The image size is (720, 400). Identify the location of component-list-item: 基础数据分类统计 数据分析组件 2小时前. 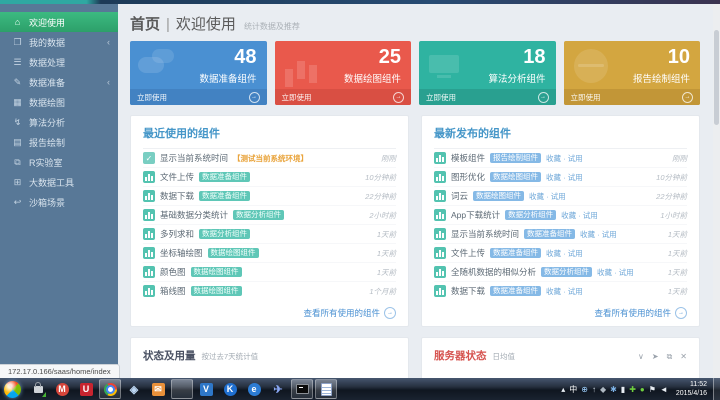
(269, 215).